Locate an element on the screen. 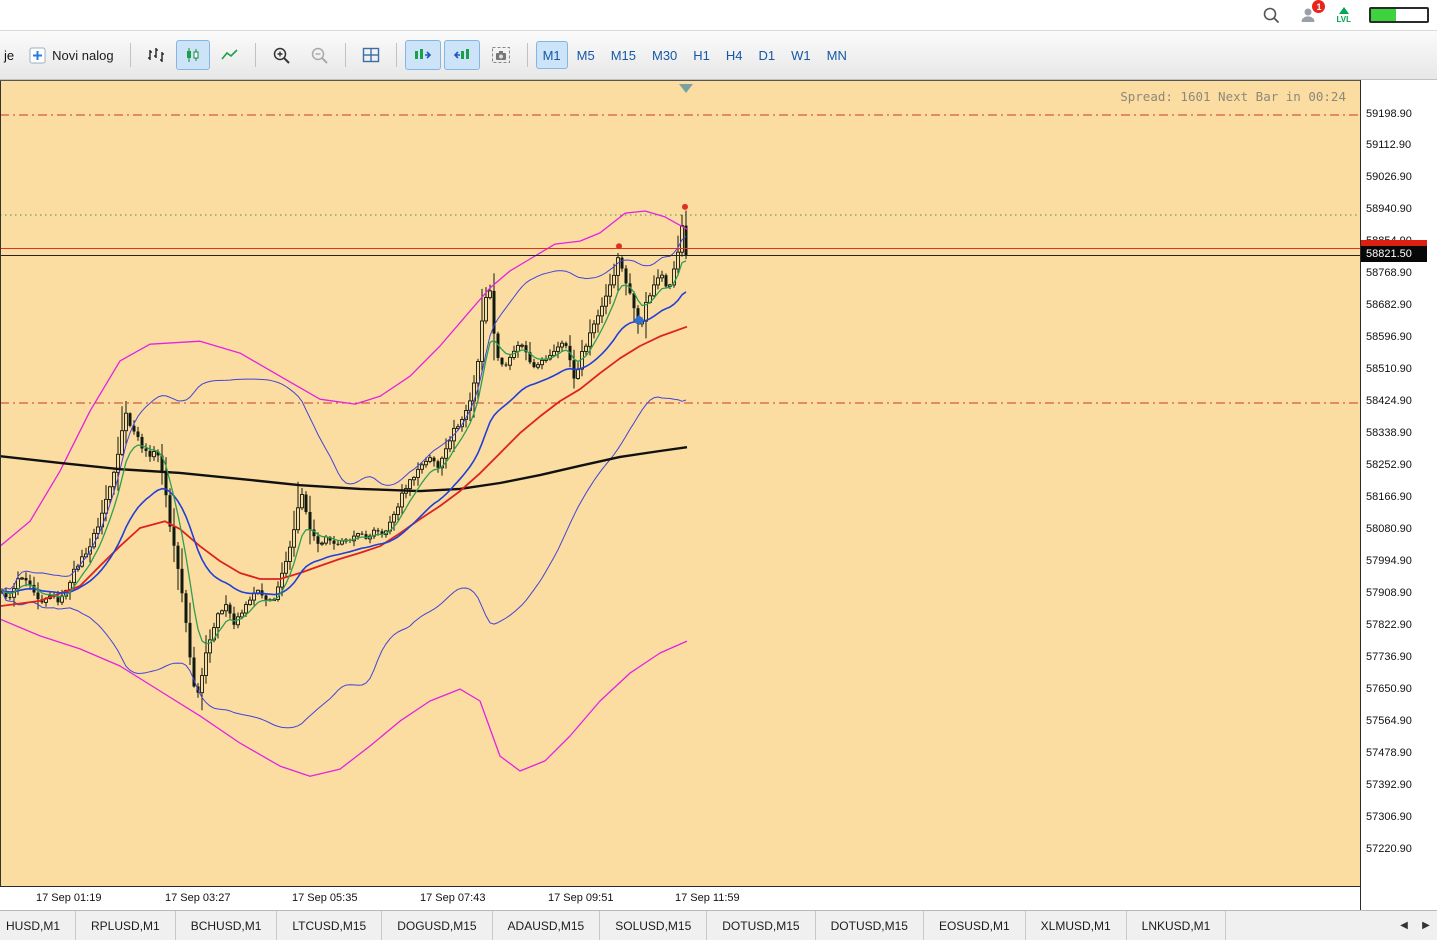 This screenshot has width=1437, height=940. price-tick-label: 57736.90 is located at coordinates (1389, 657).